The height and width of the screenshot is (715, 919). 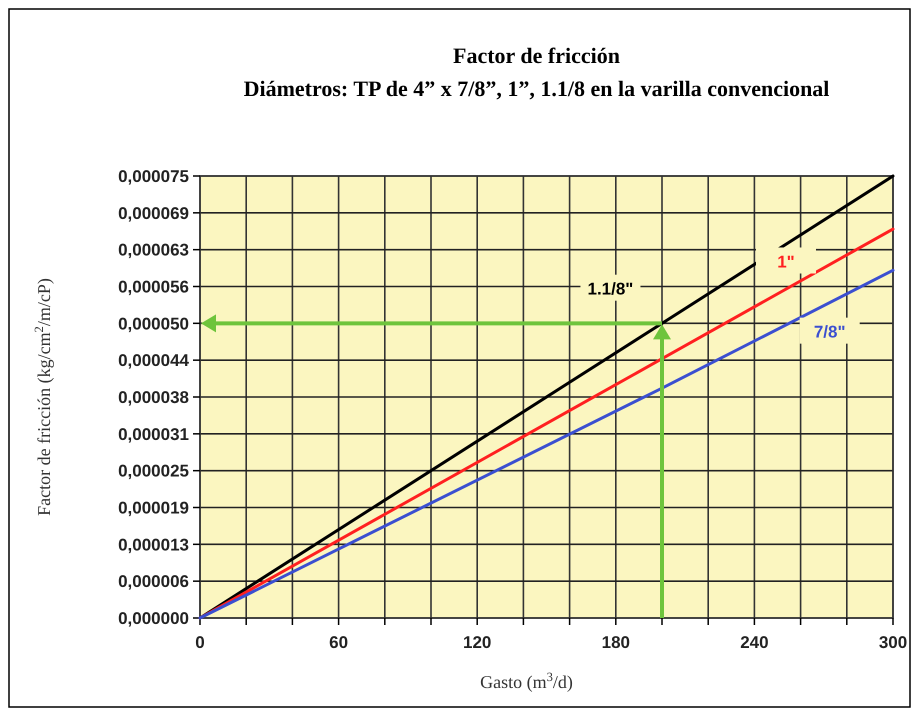 What do you see at coordinates (153, 324) in the screenshot?
I see `y-tick-label: 0,000050` at bounding box center [153, 324].